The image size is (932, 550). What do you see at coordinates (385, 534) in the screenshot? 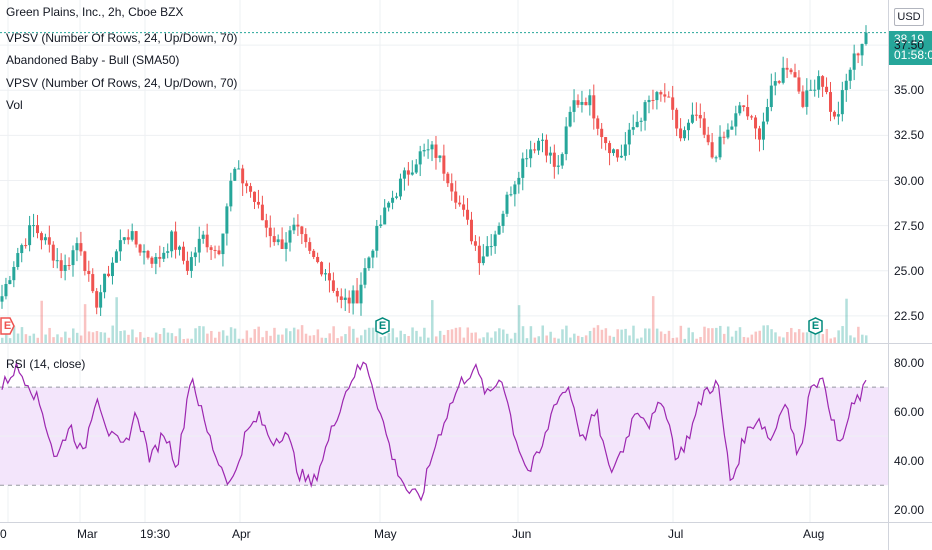
I see `time-tick-label: May` at bounding box center [385, 534].